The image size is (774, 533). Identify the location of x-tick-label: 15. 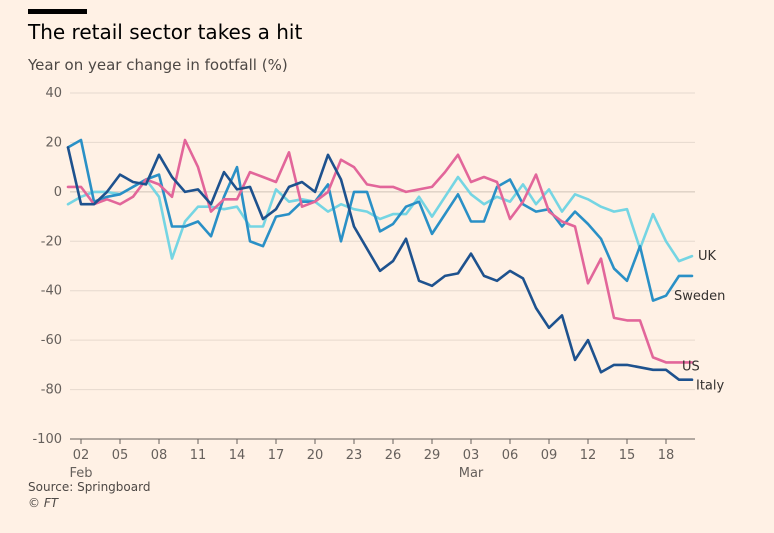
(627, 455).